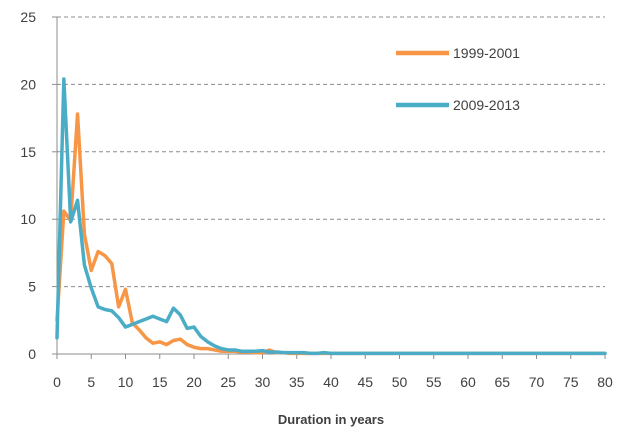  What do you see at coordinates (28, 17) in the screenshot?
I see `y-tick-label: 25` at bounding box center [28, 17].